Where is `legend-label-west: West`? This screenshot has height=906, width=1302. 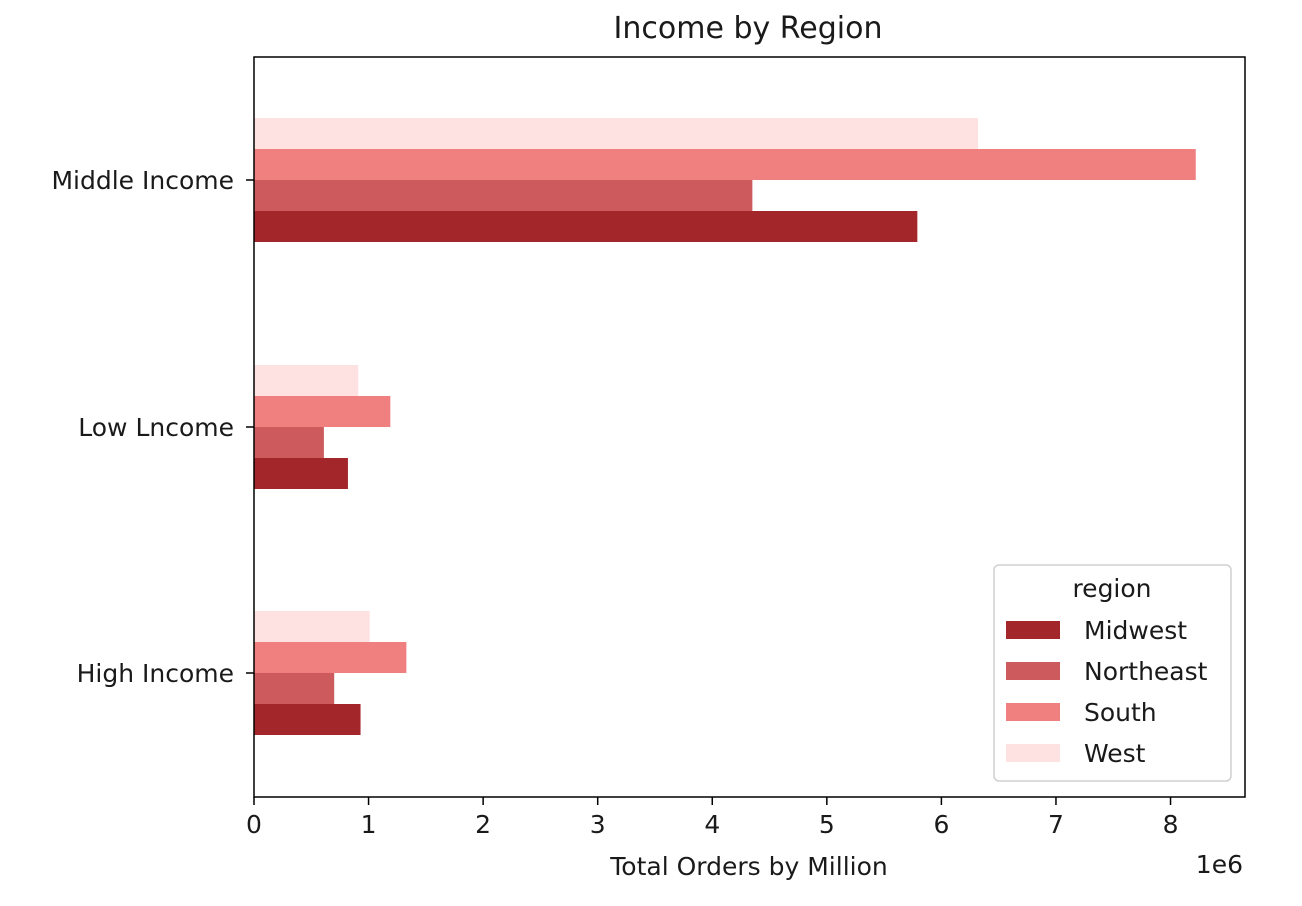 legend-label-west: West is located at coordinates (1115, 753).